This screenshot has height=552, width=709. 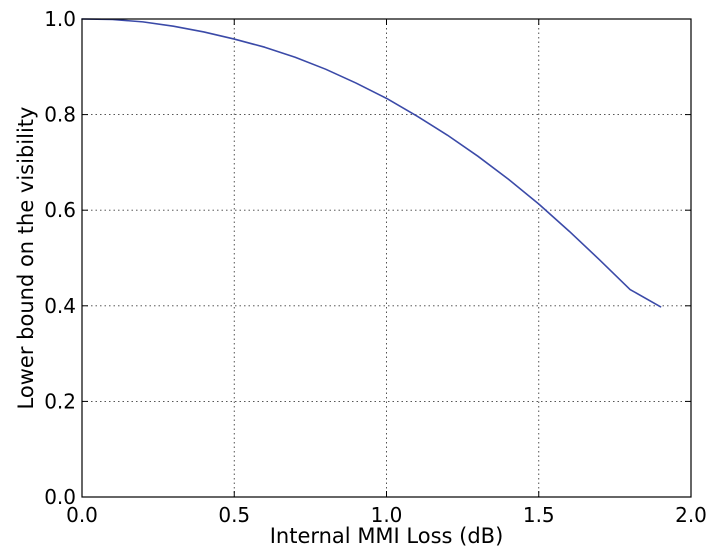 I want to click on x-axis-label: Internal MMI Loss (dB), so click(x=387, y=536).